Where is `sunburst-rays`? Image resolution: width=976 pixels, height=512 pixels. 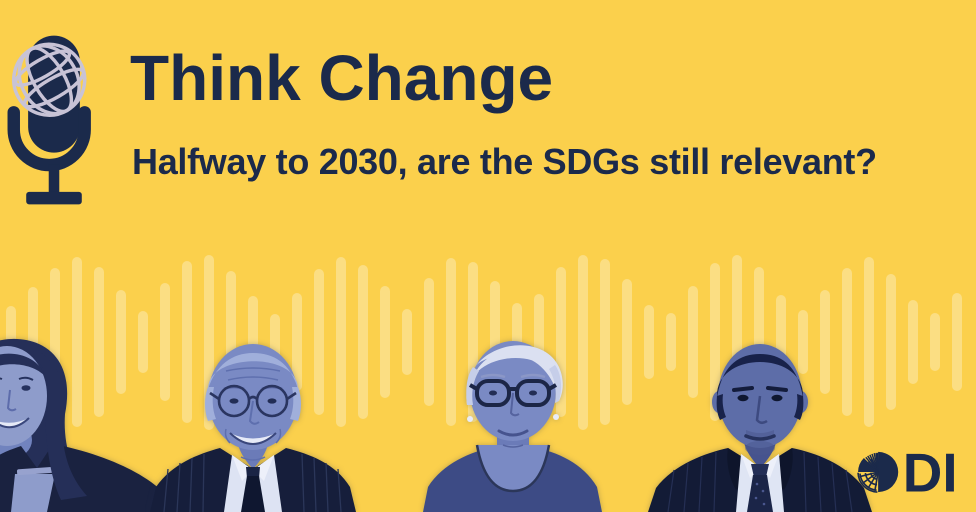
sunburst-rays is located at coordinates (872, 462).